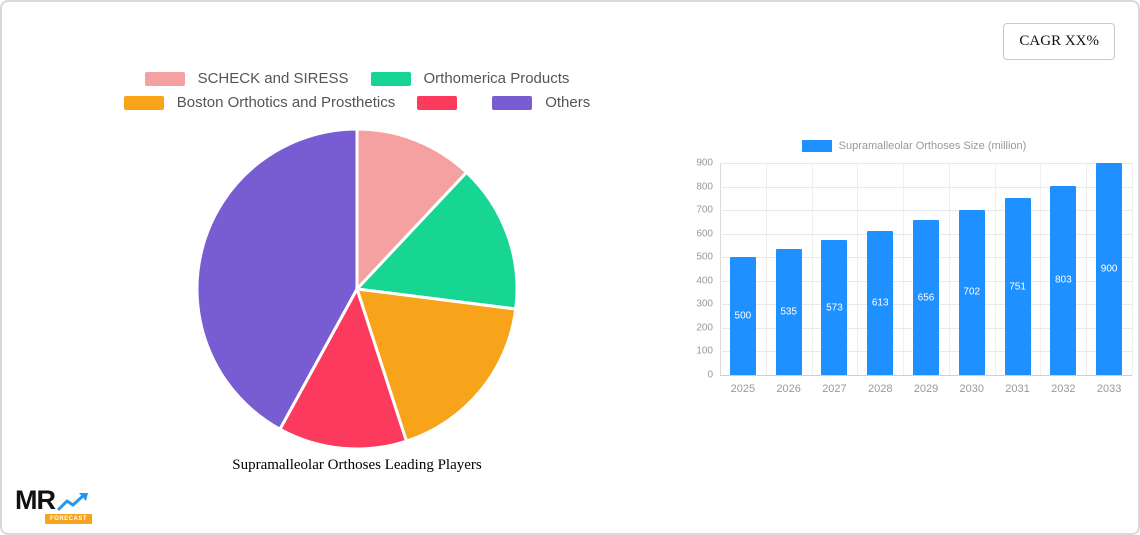  I want to click on y-axis-tick: 300, so click(704, 304).